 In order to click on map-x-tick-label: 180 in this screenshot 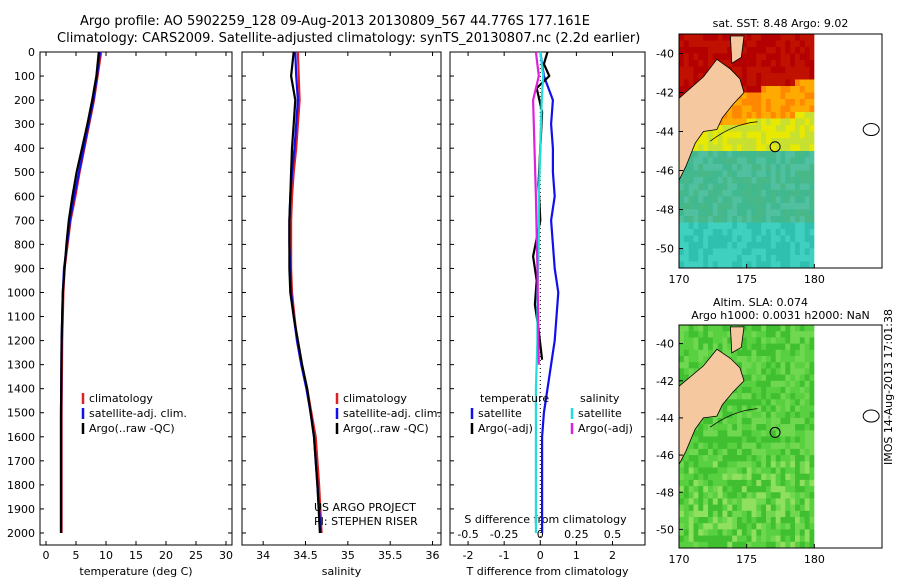, I will do `click(814, 559)`.